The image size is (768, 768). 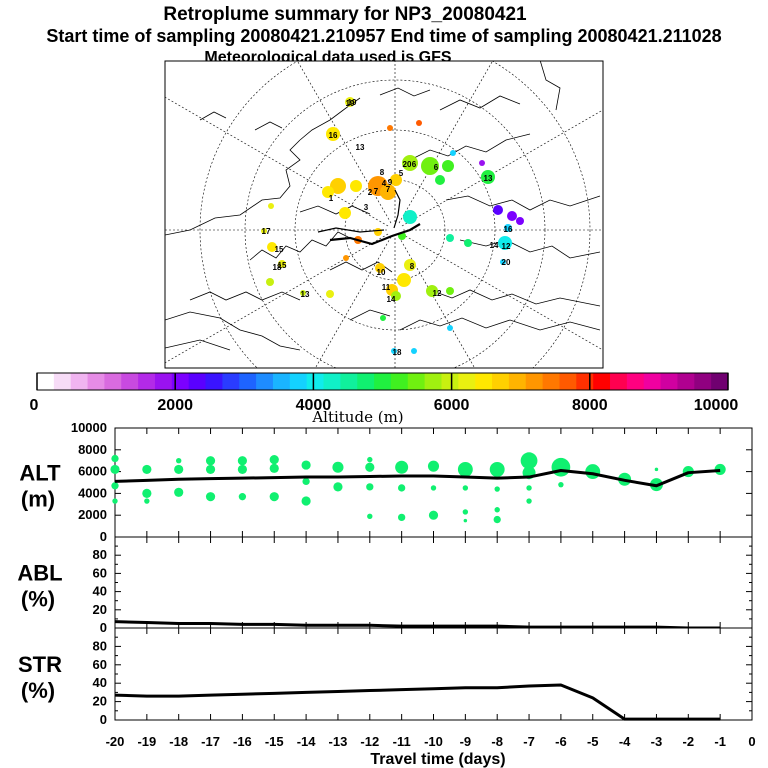 What do you see at coordinates (376, 191) in the screenshot?
I see `plume-day-label: 7` at bounding box center [376, 191].